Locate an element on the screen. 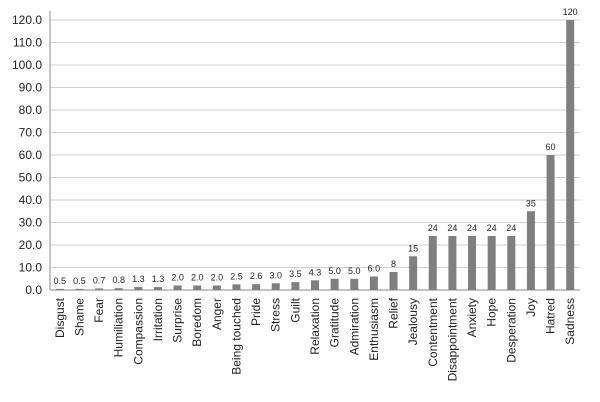 The image size is (600, 402). y-tick-label: 110.0 is located at coordinates (27, 43).